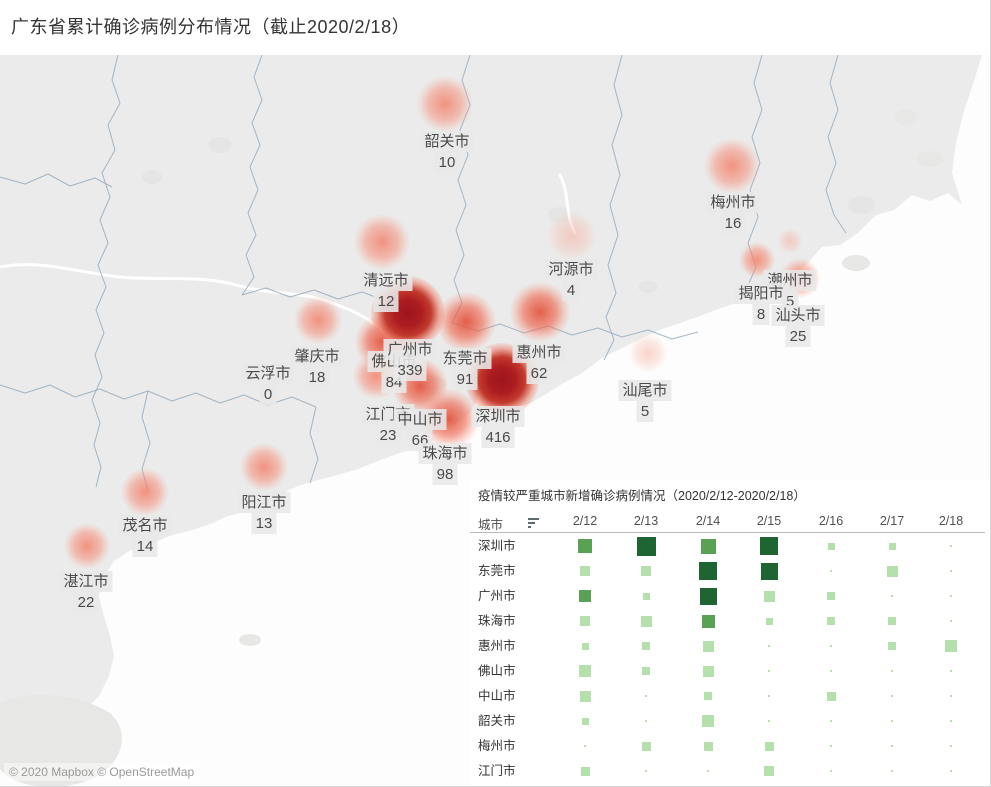  Describe the element at coordinates (708, 621) in the screenshot. I see `heatmap-cell-珠海市-2/14` at that location.